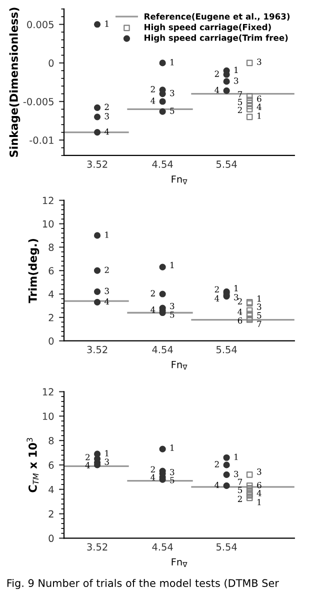 This screenshot has width=320, height=598. What do you see at coordinates (207, 28) in the screenshot?
I see `legend-label: High speed carriage(Fixed)` at bounding box center [207, 28].